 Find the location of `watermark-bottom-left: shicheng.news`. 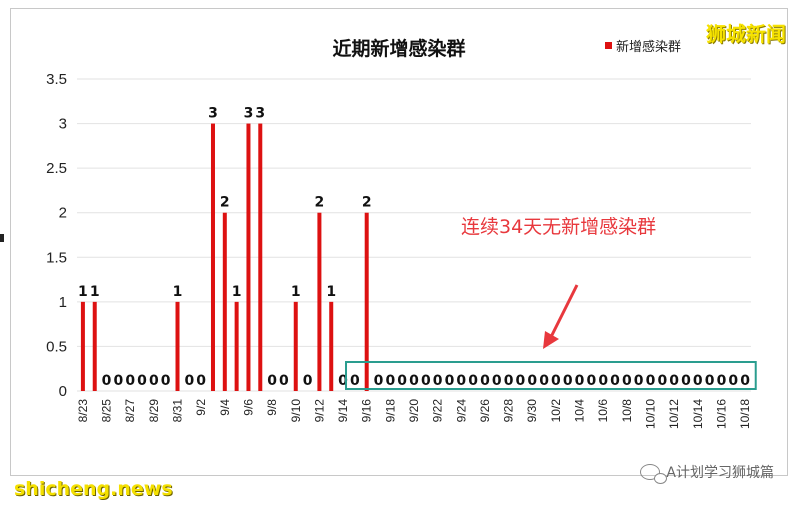

watermark-bottom-left: shicheng.news is located at coordinates (93, 489).